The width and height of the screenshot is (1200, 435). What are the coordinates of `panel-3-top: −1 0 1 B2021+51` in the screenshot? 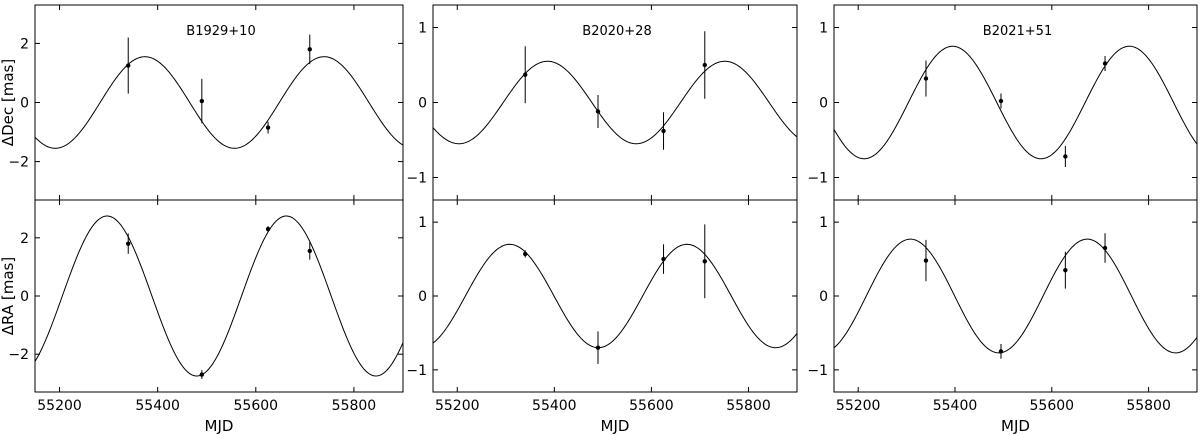 It's located at (1002, 102).